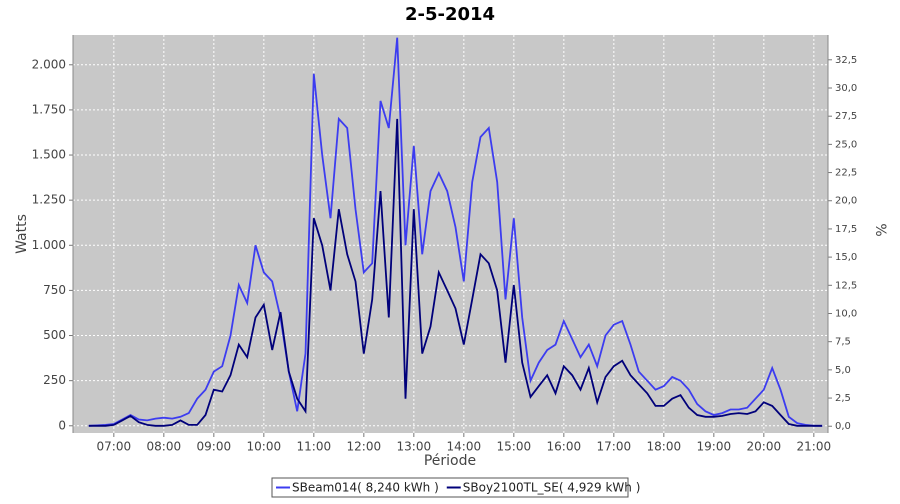 This screenshot has width=900, height=504. I want to click on y2-tick-label: 27,5, so click(846, 116).